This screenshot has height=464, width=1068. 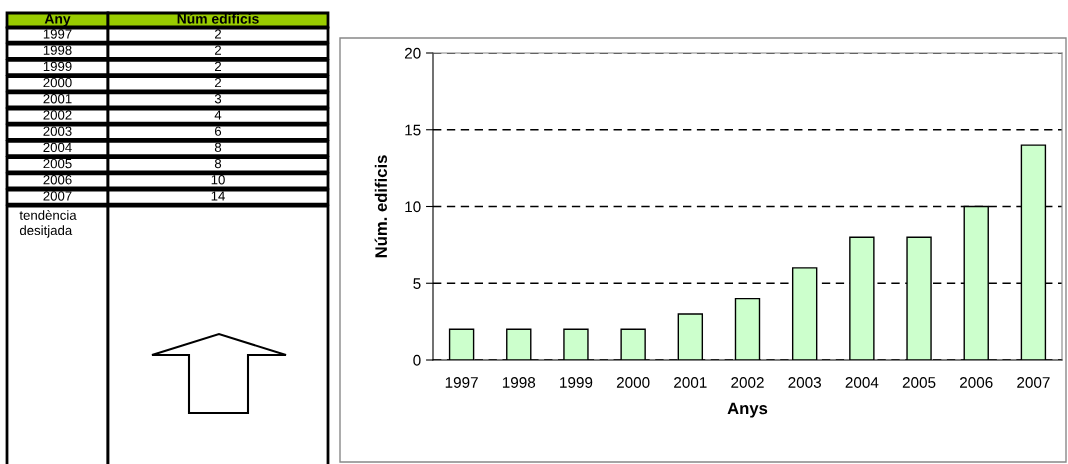 I want to click on x-tick-label: 1998, so click(x=519, y=382).